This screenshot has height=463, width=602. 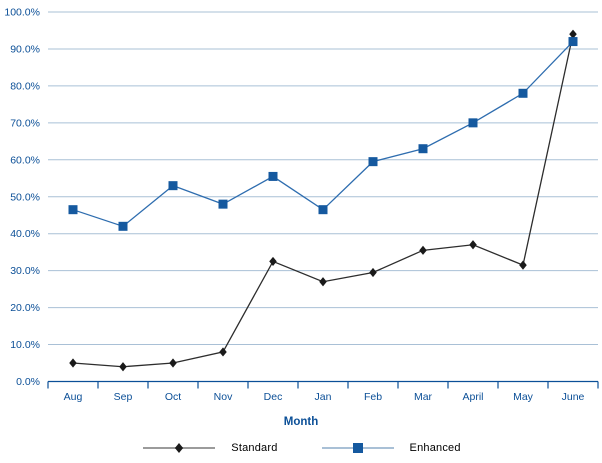 I want to click on y-tick-label: 60.0%, so click(x=25, y=160).